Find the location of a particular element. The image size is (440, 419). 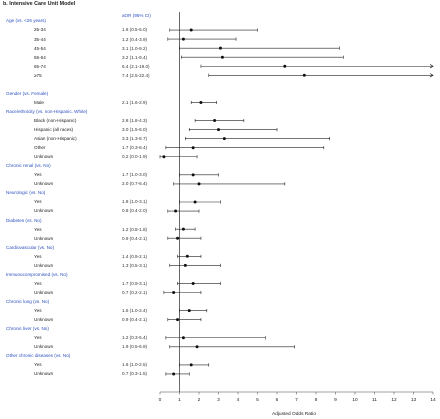

row-label: Other is located at coordinates (40, 148).